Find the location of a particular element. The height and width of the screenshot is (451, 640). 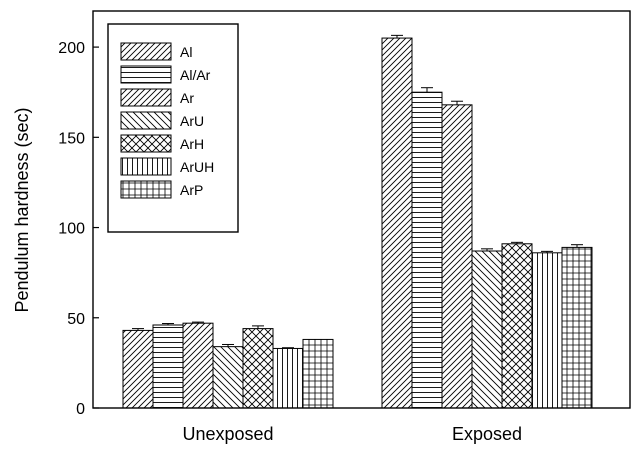

legend-swatch-al-ar is located at coordinates (146, 74).